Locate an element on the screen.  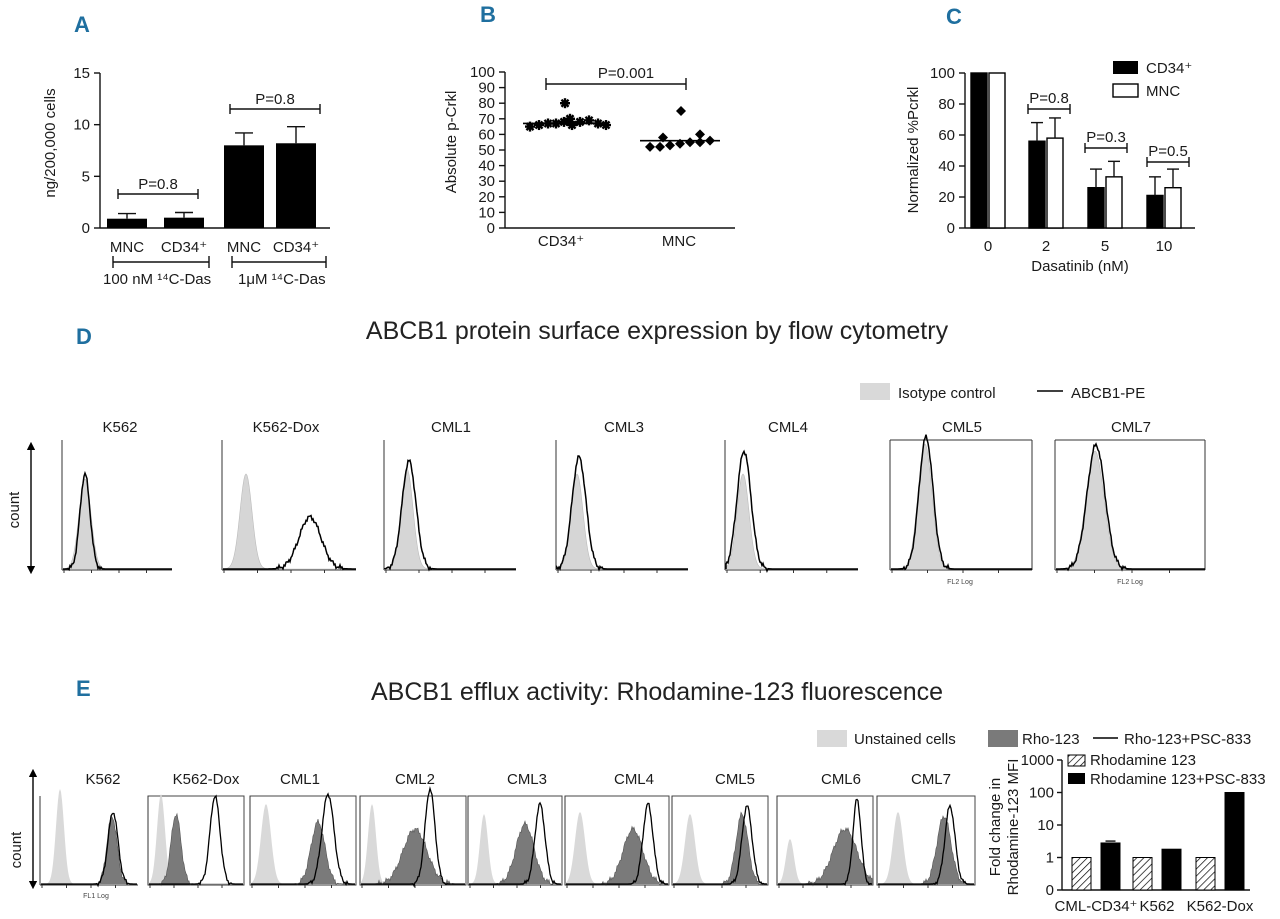
panel-label-b: B is located at coordinates (488, 14).